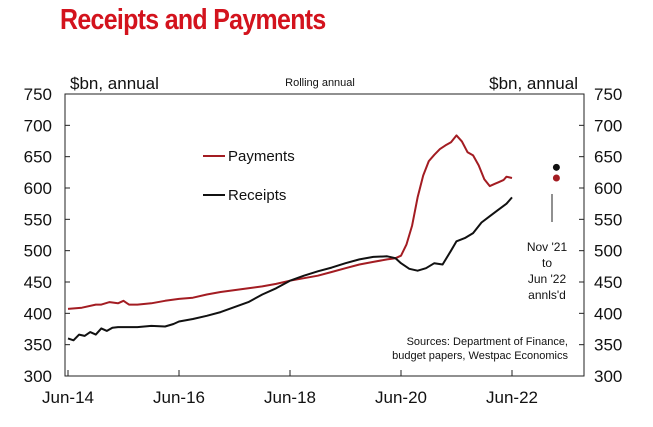 The height and width of the screenshot is (427, 653). What do you see at coordinates (38, 345) in the screenshot?
I see `y-tick-label-left: 350` at bounding box center [38, 345].